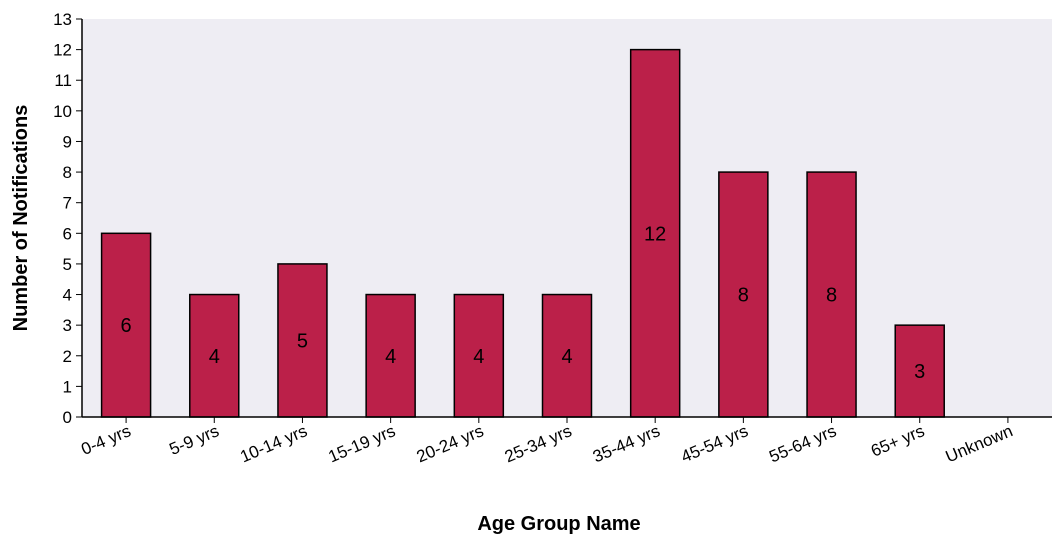 This screenshot has width=1053, height=544. I want to click on y-tick-label: 7, so click(67, 203).